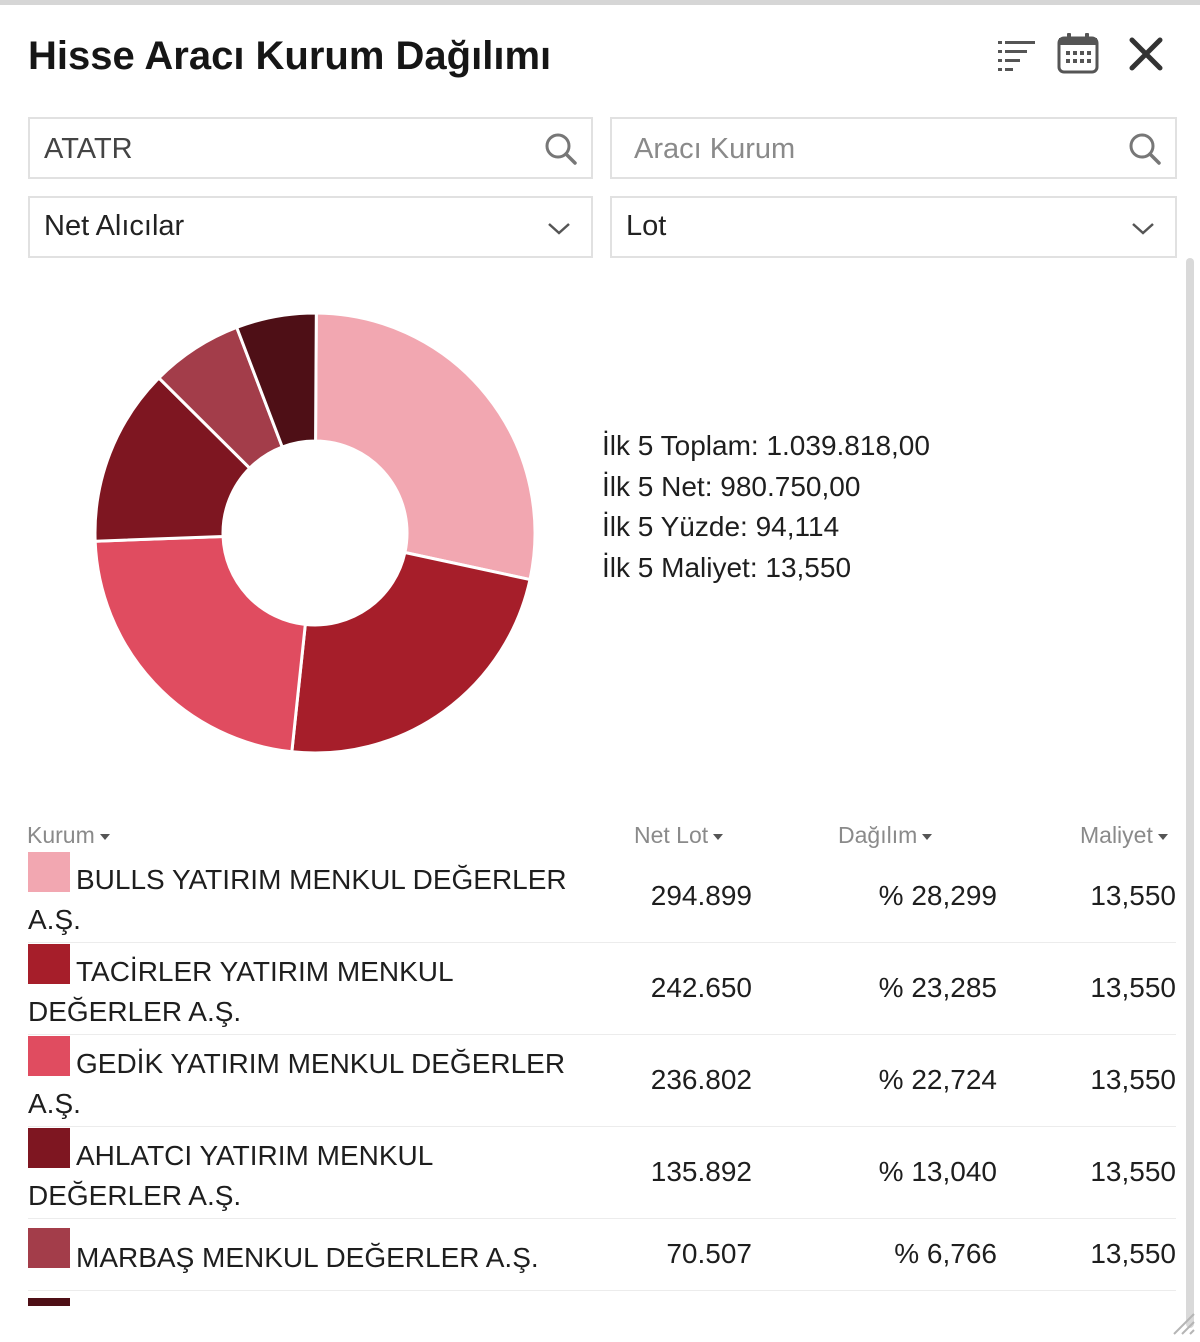  Describe the element at coordinates (937, 987) in the screenshot. I see `dagilim-cell: % 23,285` at that location.